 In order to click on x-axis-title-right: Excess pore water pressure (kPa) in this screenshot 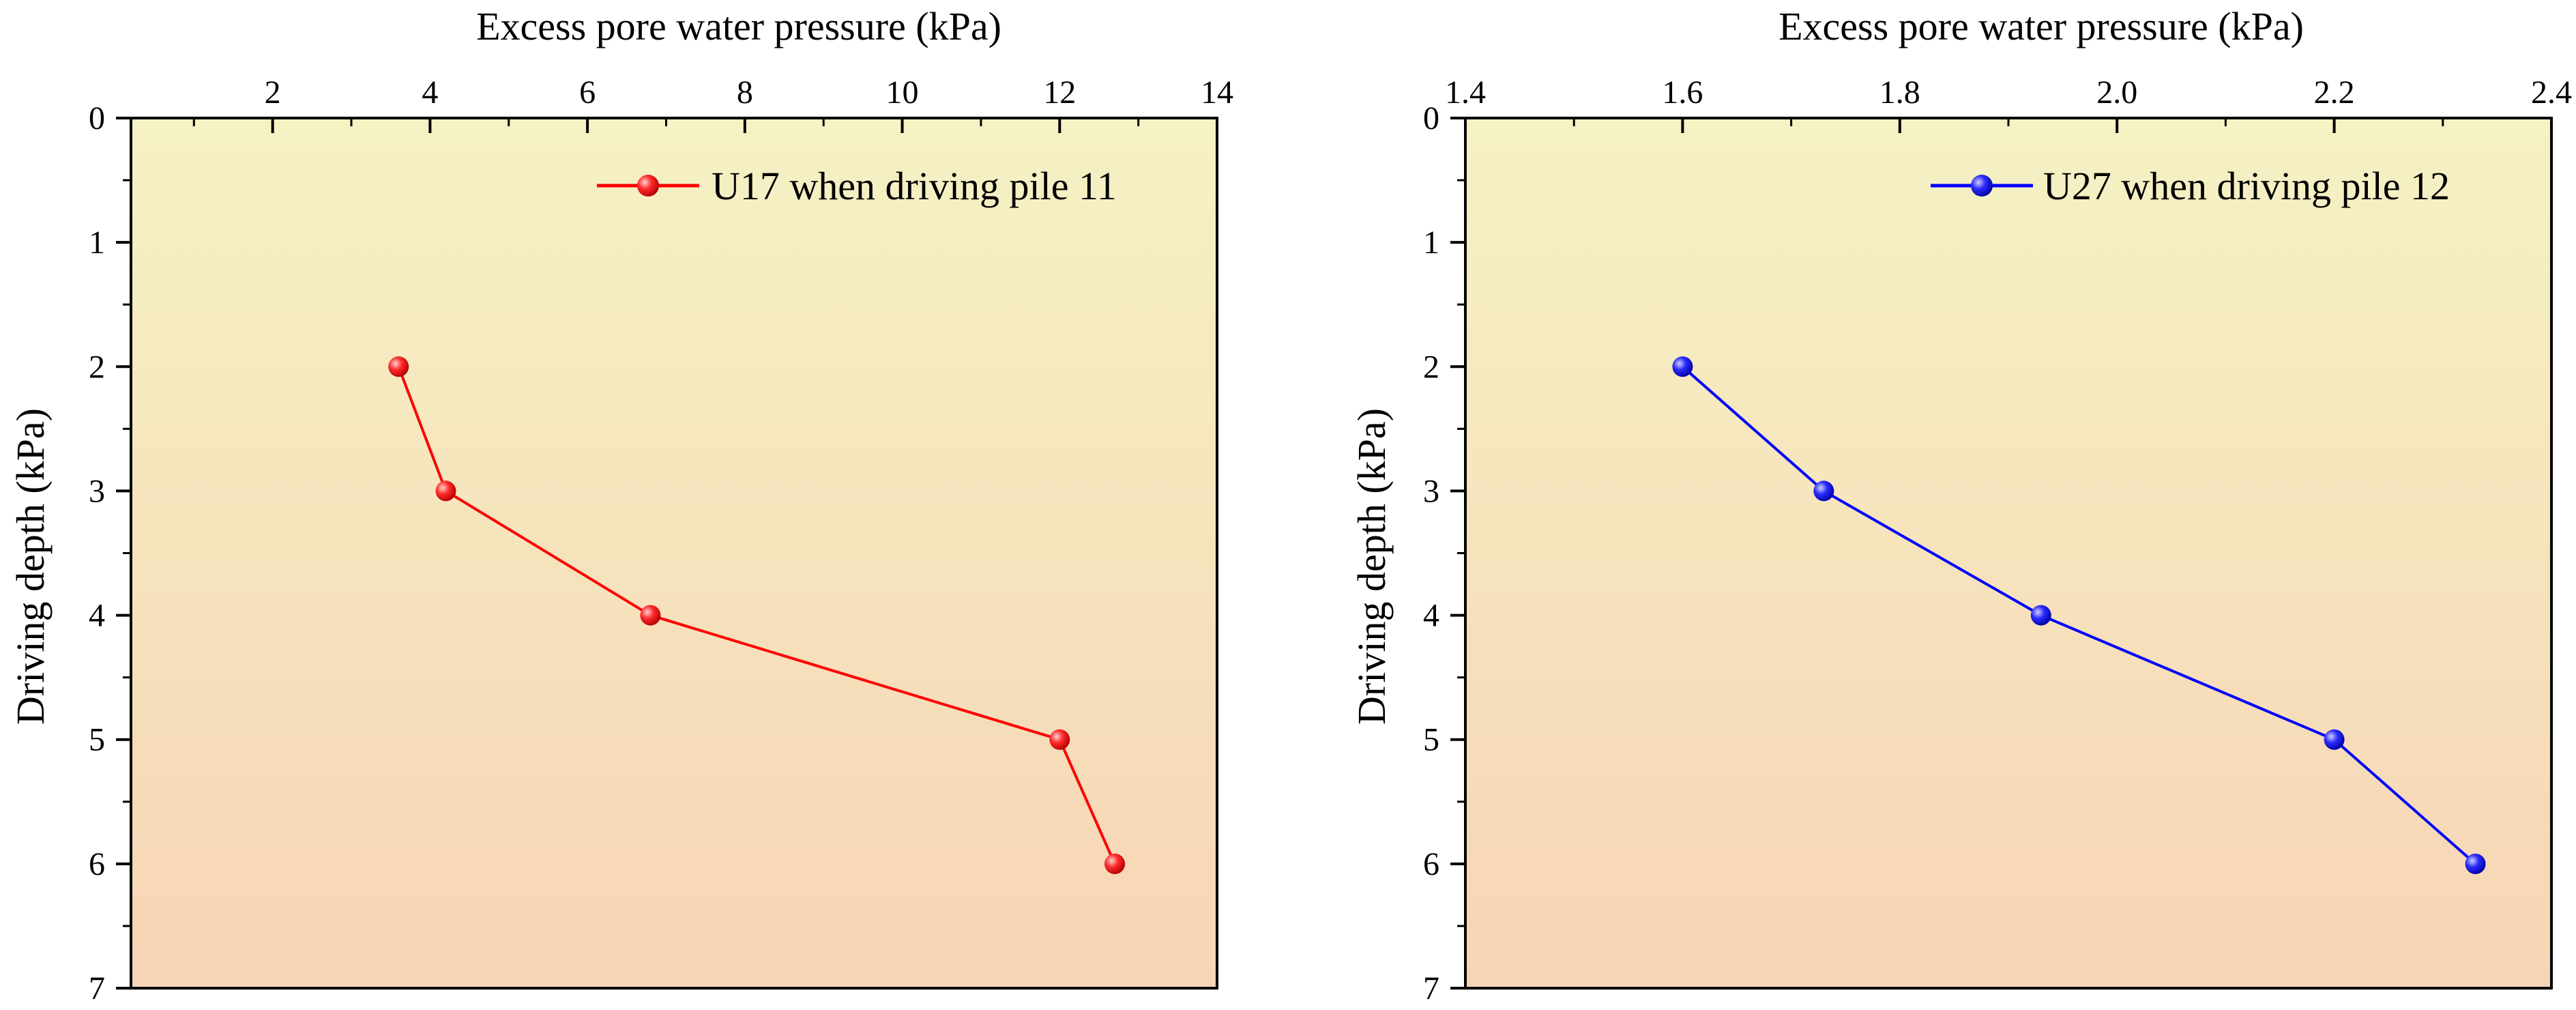, I will do `click(2041, 26)`.